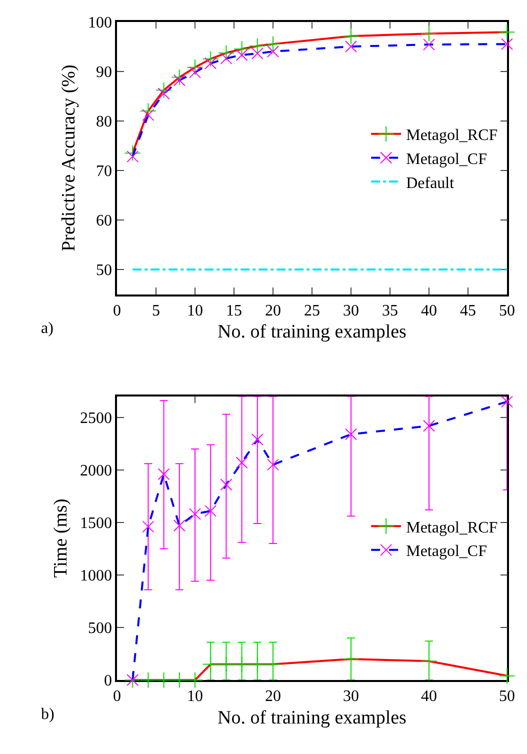  Describe the element at coordinates (234, 311) in the screenshot. I see `x-tick-label: 15` at that location.